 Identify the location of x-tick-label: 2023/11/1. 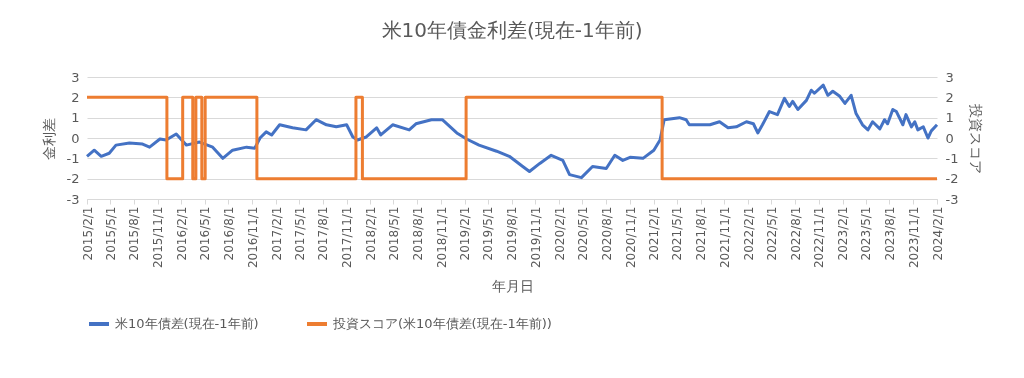
(913, 237).